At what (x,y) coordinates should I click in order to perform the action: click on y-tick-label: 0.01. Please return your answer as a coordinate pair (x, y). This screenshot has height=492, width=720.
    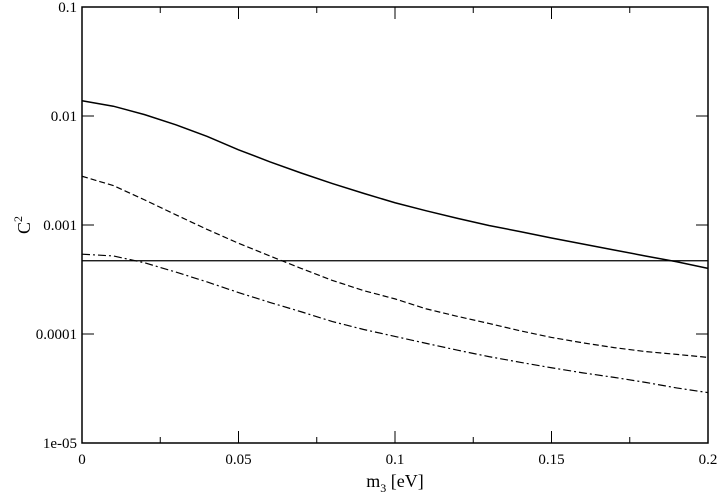
    Looking at the image, I should click on (64, 117).